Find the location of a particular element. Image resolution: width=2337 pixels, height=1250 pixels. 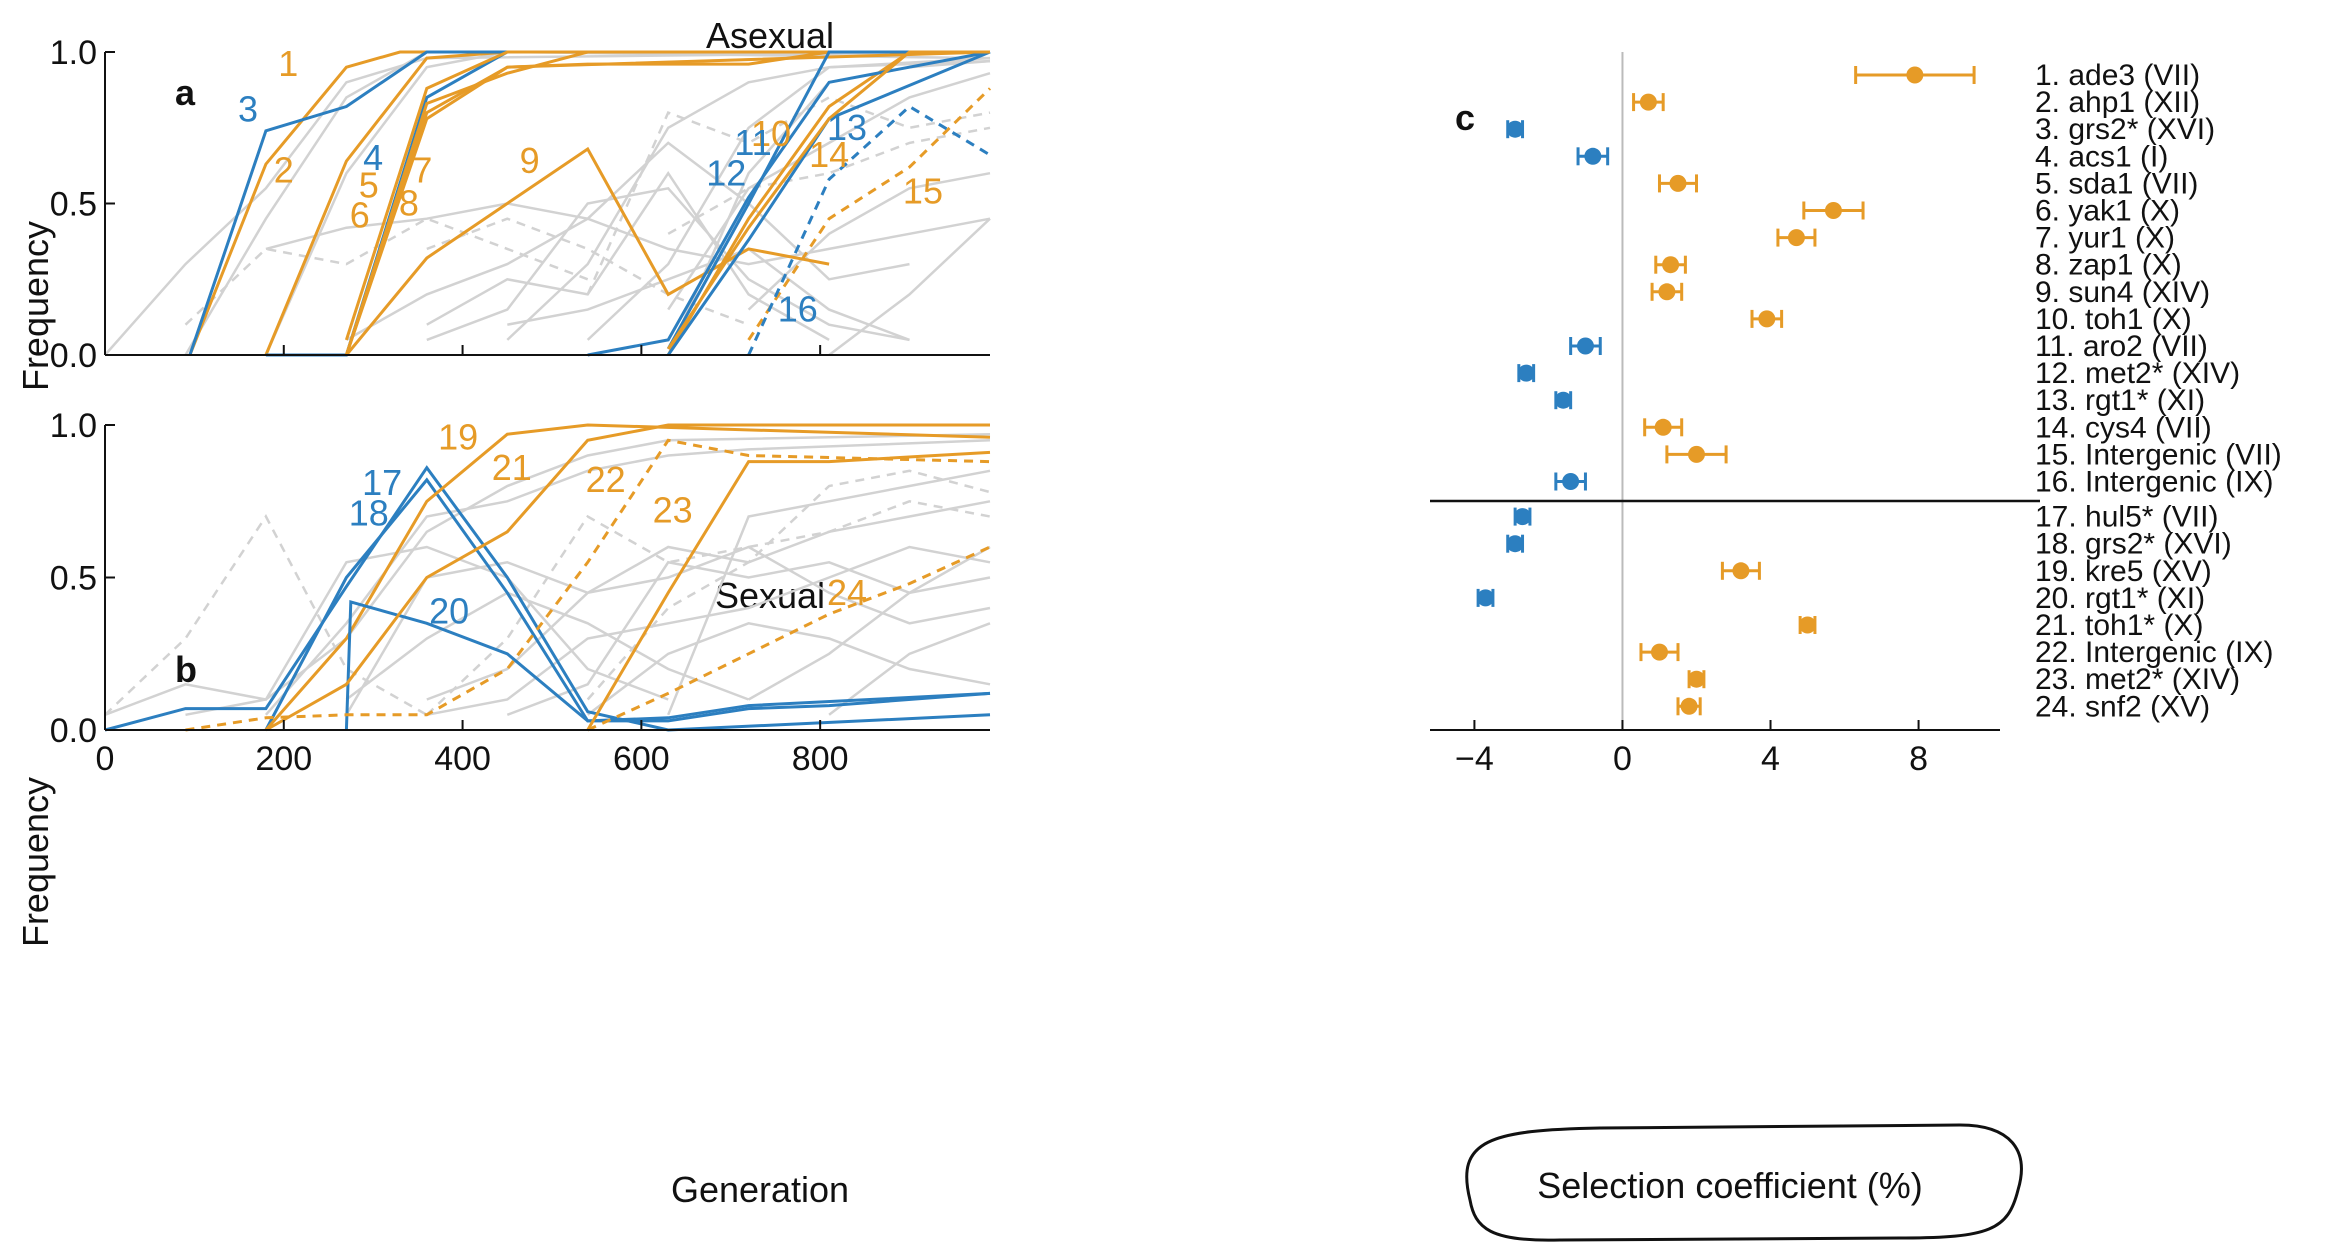

x-tick-label: −4 is located at coordinates (1474, 759).